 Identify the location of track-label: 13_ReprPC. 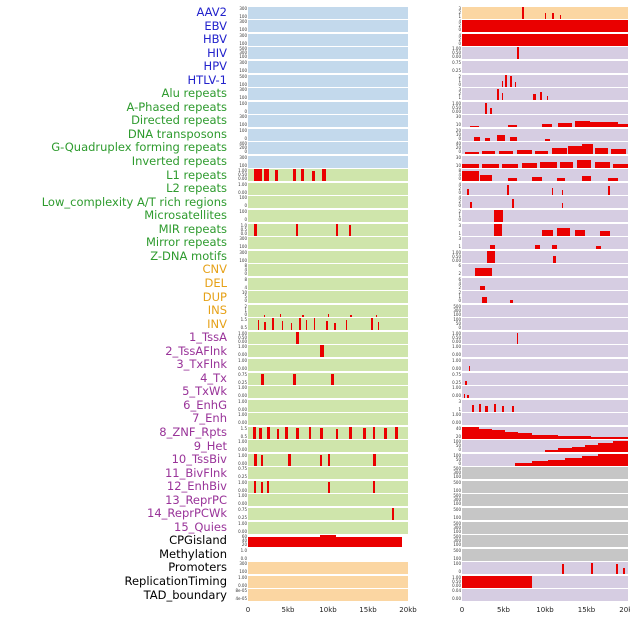
(196, 499).